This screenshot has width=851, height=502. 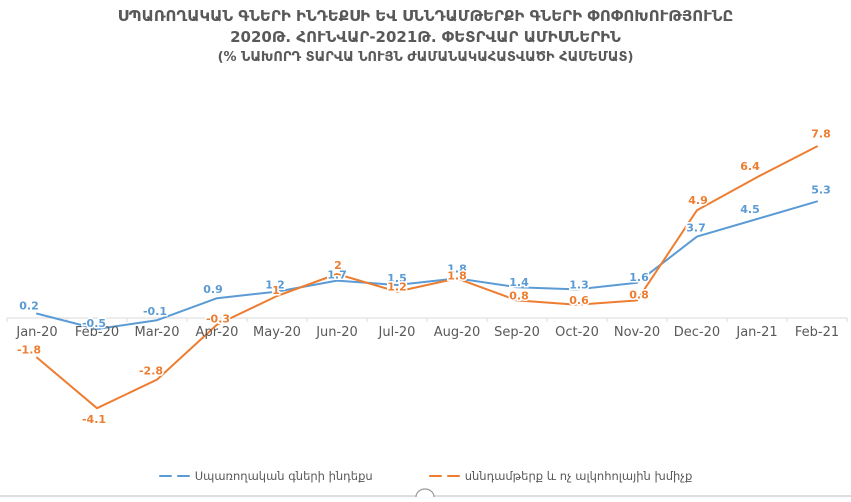 I want to click on data-label: 6.4, so click(x=750, y=166).